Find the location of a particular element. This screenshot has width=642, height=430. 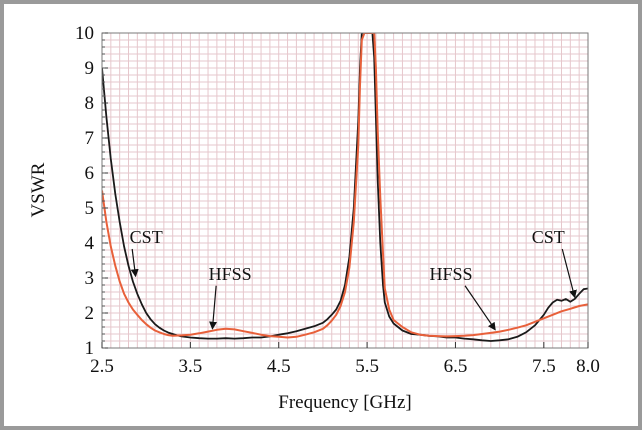

x-axis-title: Frequency [GHz] is located at coordinates (344, 402).